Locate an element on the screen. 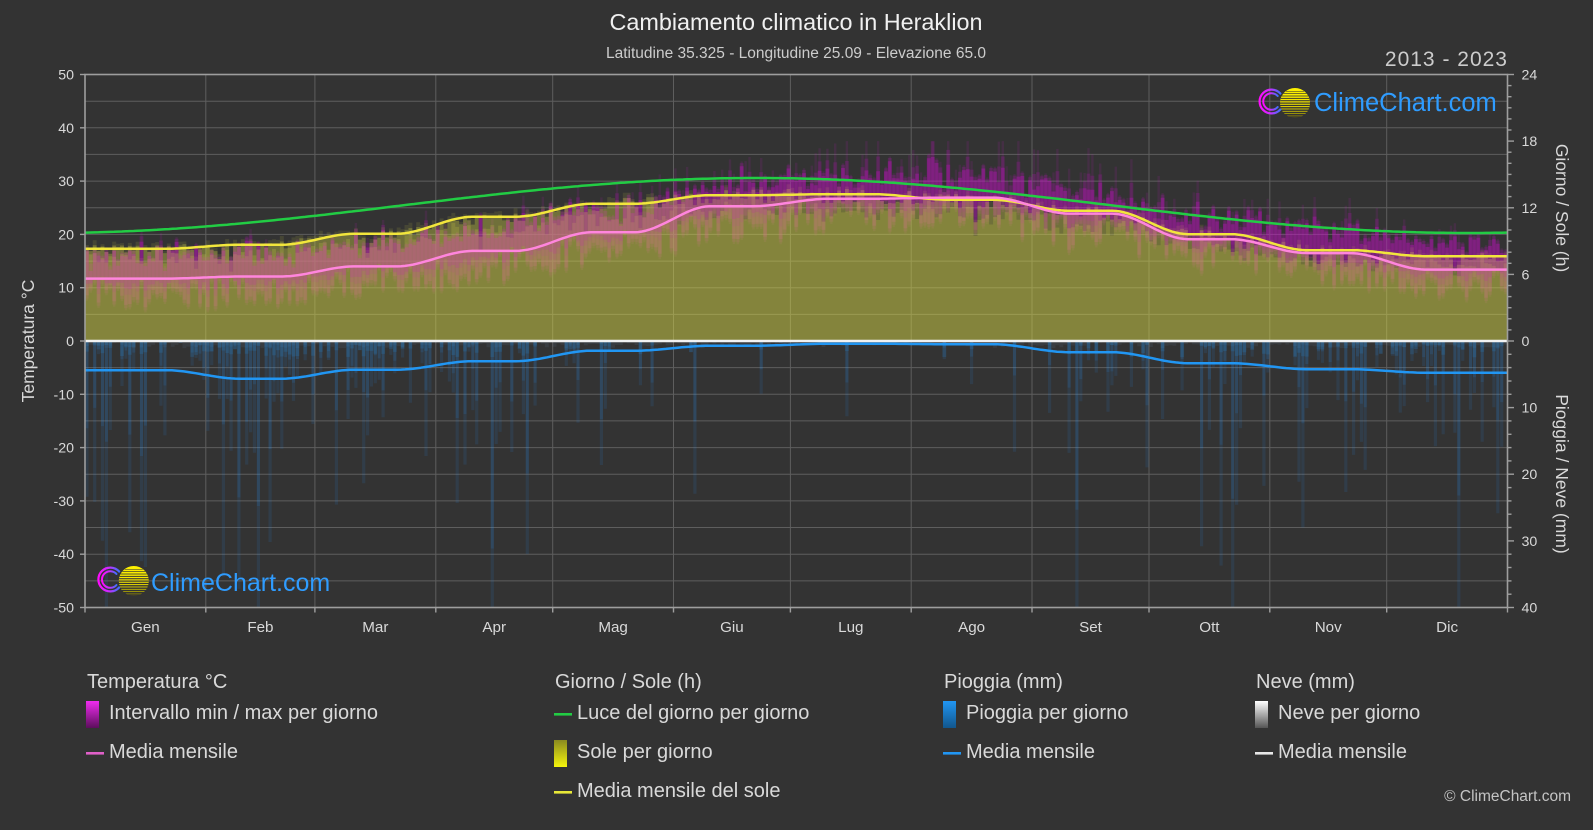 Image resolution: width=1593 pixels, height=830 pixels. svg-text: 18 is located at coordinates (1530, 142).